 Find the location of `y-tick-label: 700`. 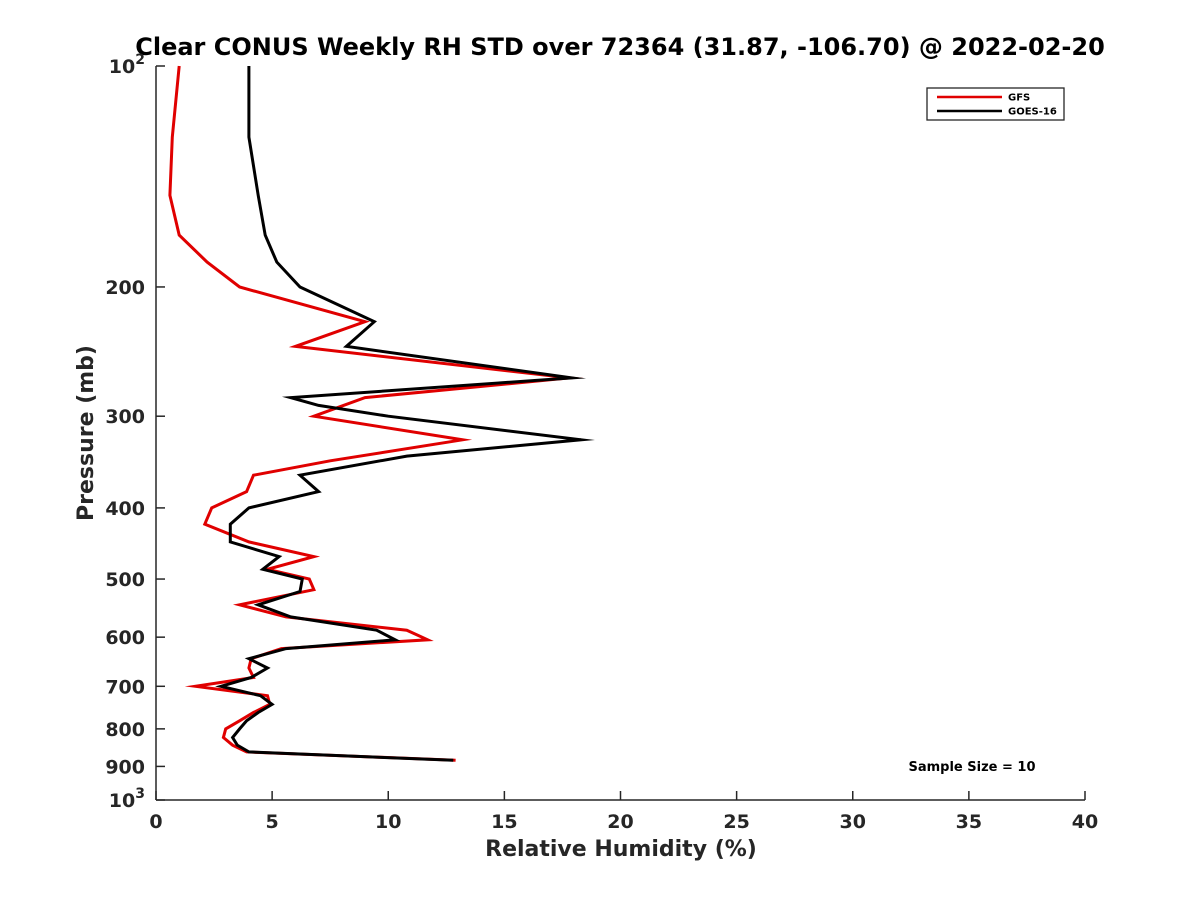

y-tick-label: 700 is located at coordinates (125, 687).